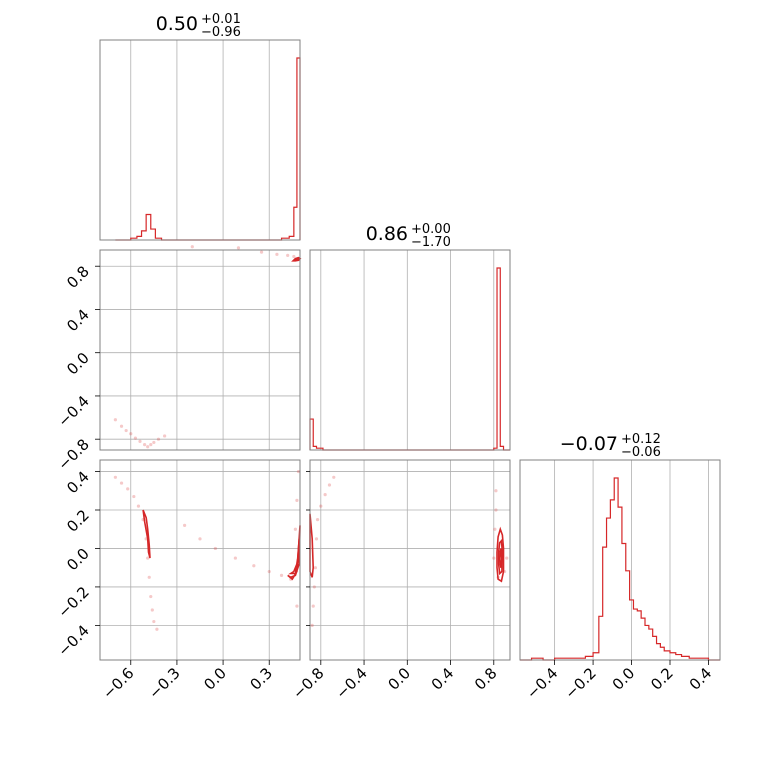 Image resolution: width=760 pixels, height=760 pixels. I want to click on y-ticks-p1: −0.8 −0.4 0.0 0.4 0.8, so click(77, 368).